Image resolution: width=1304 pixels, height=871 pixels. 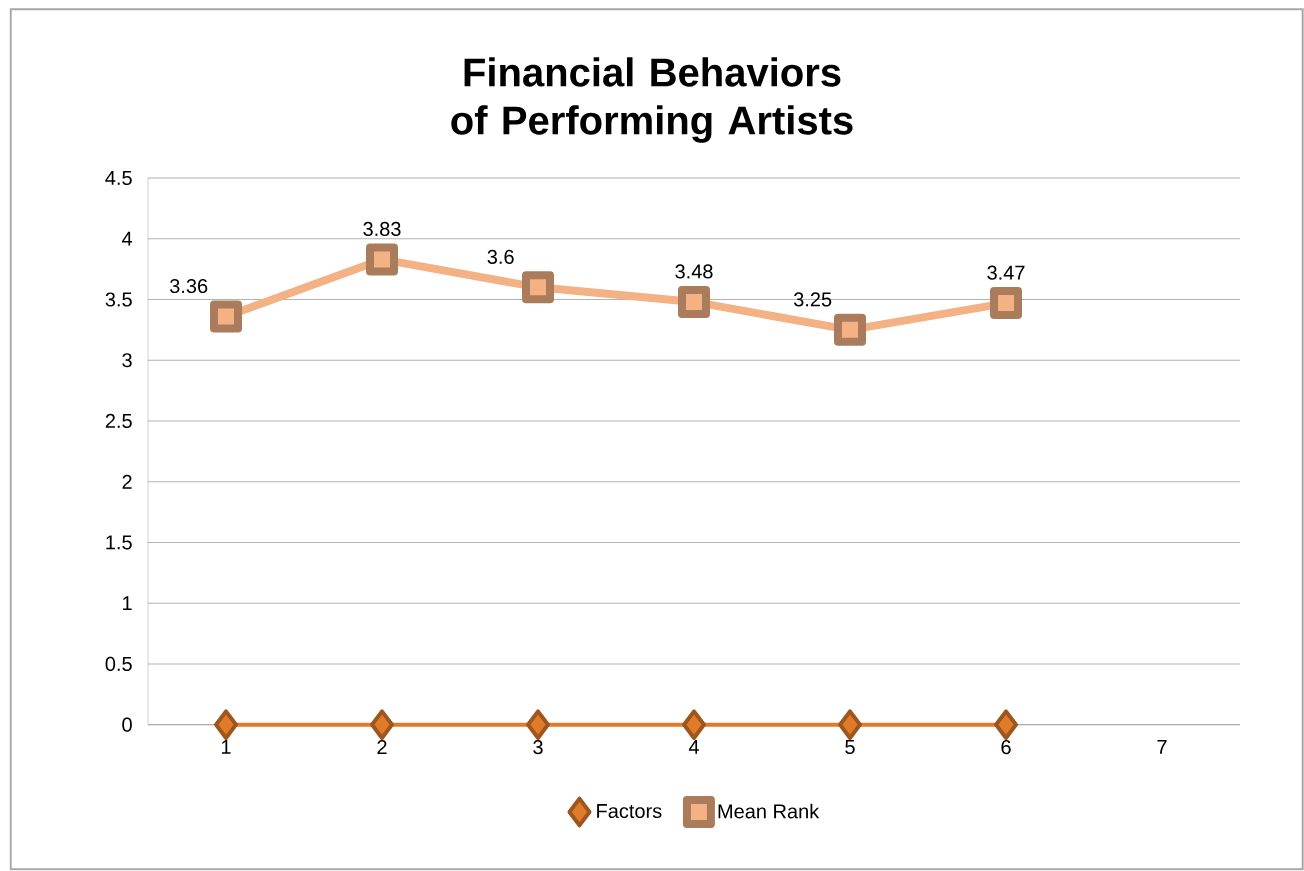 What do you see at coordinates (119, 542) in the screenshot?
I see `y-tick-label: 1.5` at bounding box center [119, 542].